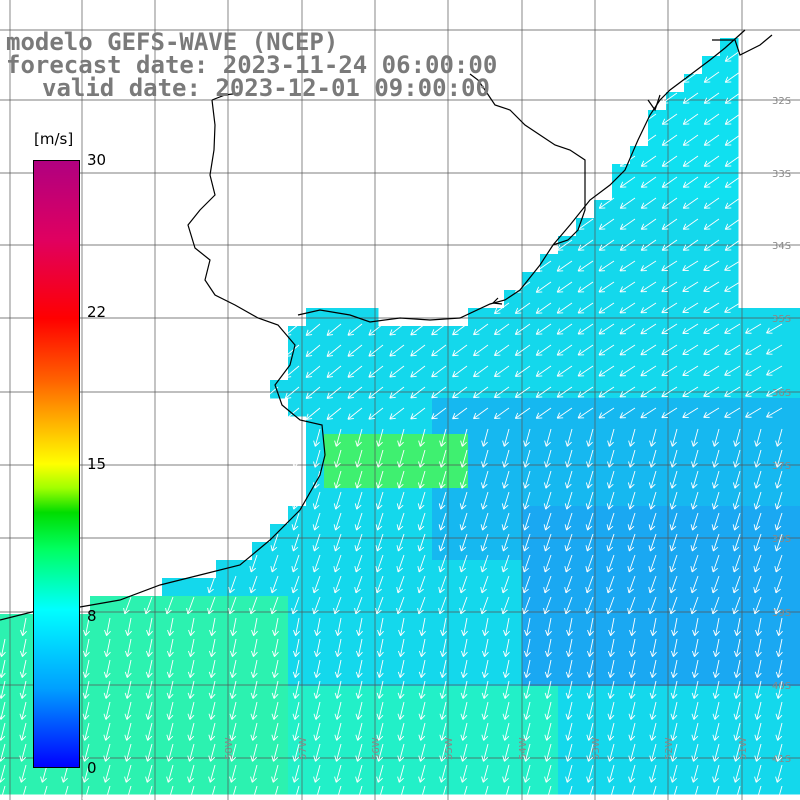 The width and height of the screenshot is (800, 800). What do you see at coordinates (781, 466) in the screenshot?
I see `lat-label: 37S` at bounding box center [781, 466].